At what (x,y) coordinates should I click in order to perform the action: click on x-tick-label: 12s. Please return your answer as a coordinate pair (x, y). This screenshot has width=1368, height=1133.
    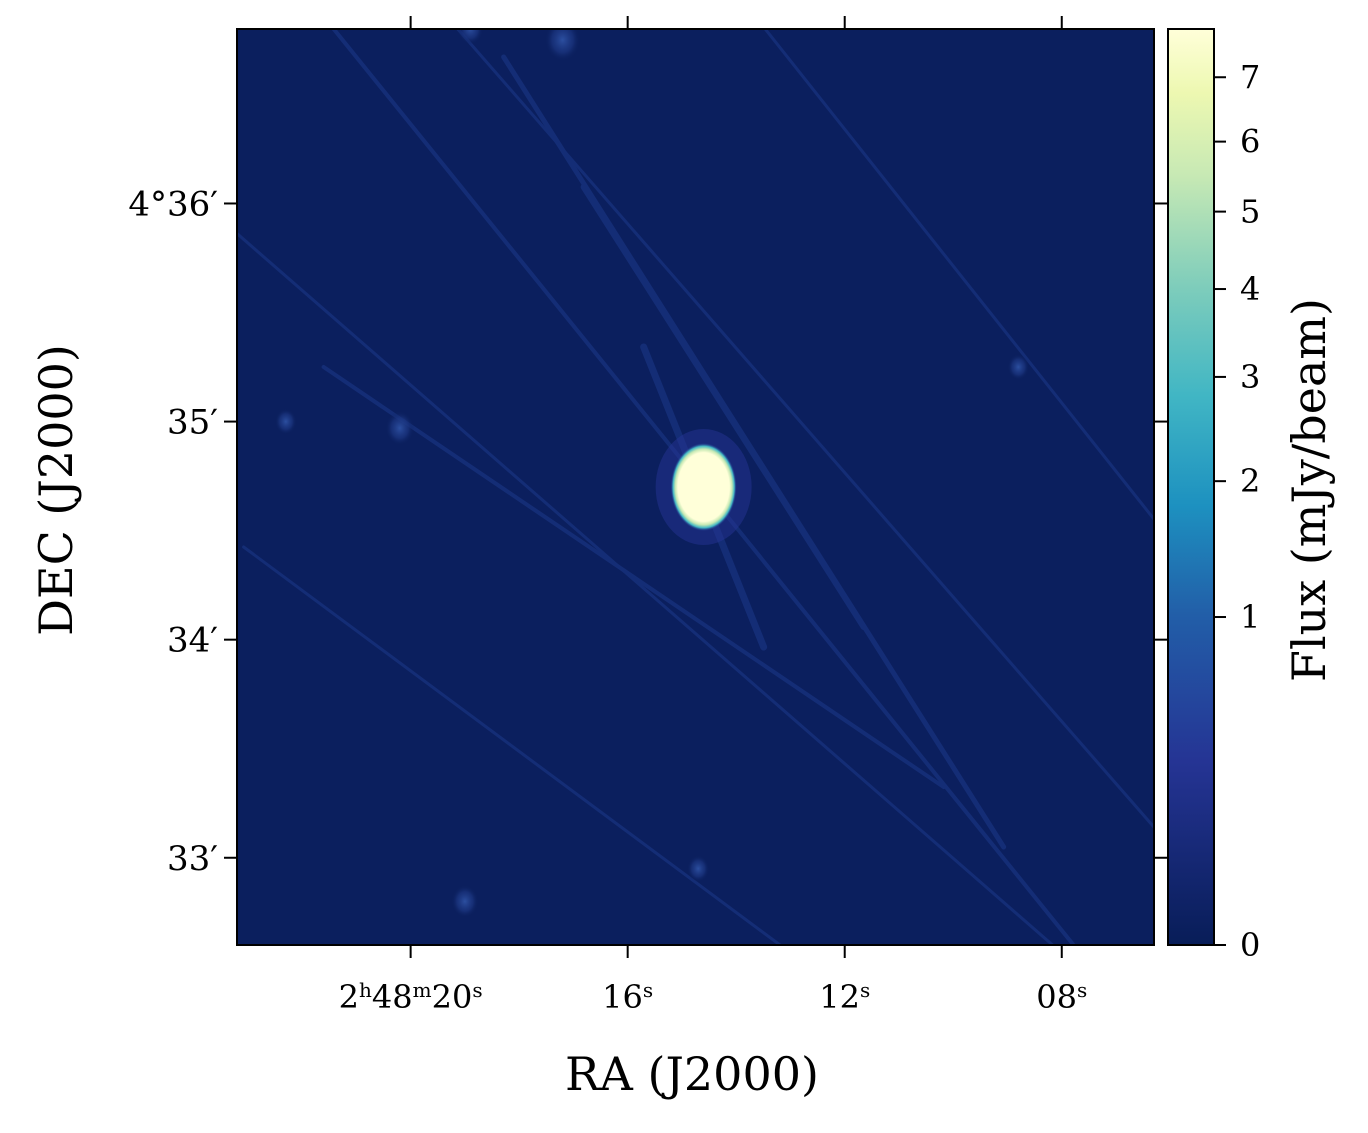
    Looking at the image, I should click on (844, 997).